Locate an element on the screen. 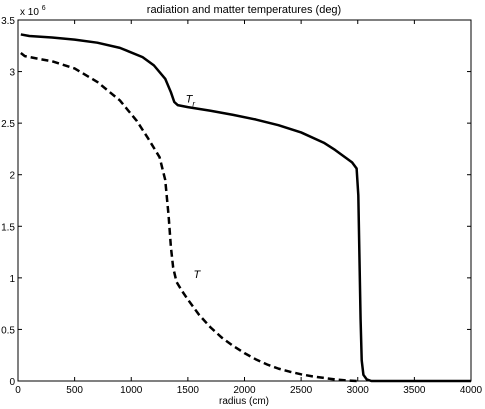  x-tick-label: 500 is located at coordinates (74, 390).